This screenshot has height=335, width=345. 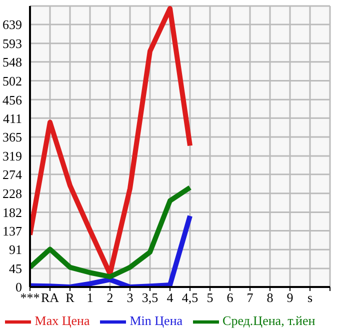 What do you see at coordinates (170, 298) in the screenshot?
I see `x-tick-label: 4` at bounding box center [170, 298].